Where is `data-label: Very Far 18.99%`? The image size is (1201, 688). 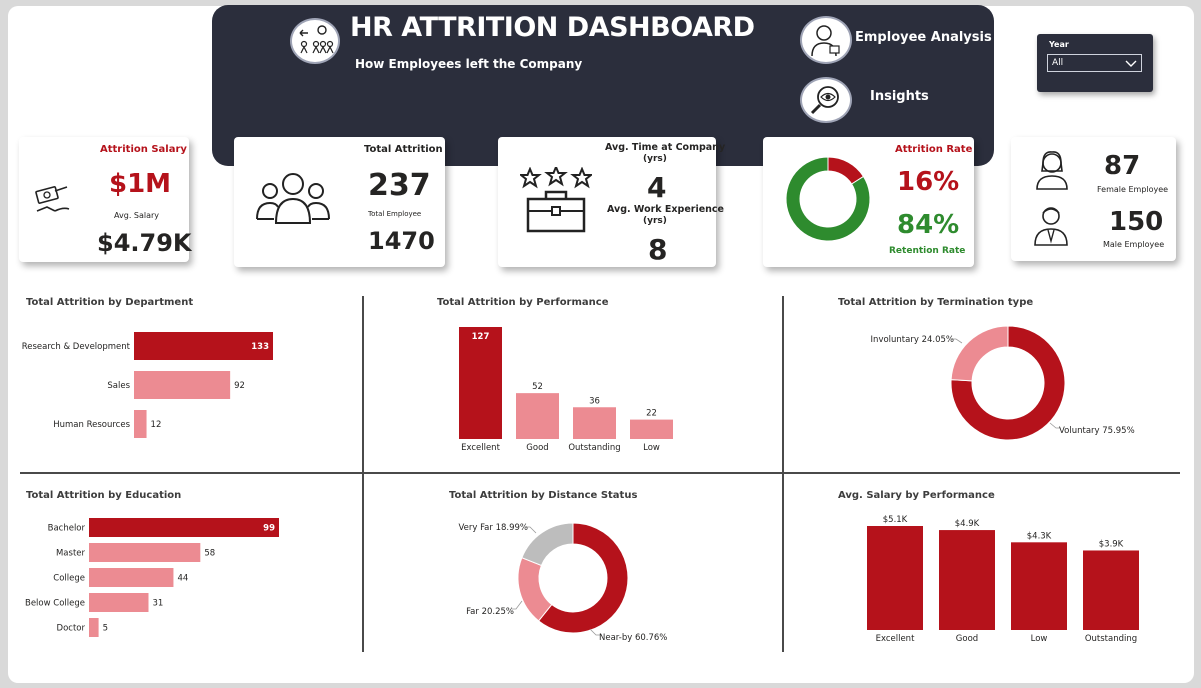 data-label: Very Far 18.99% is located at coordinates (493, 528).